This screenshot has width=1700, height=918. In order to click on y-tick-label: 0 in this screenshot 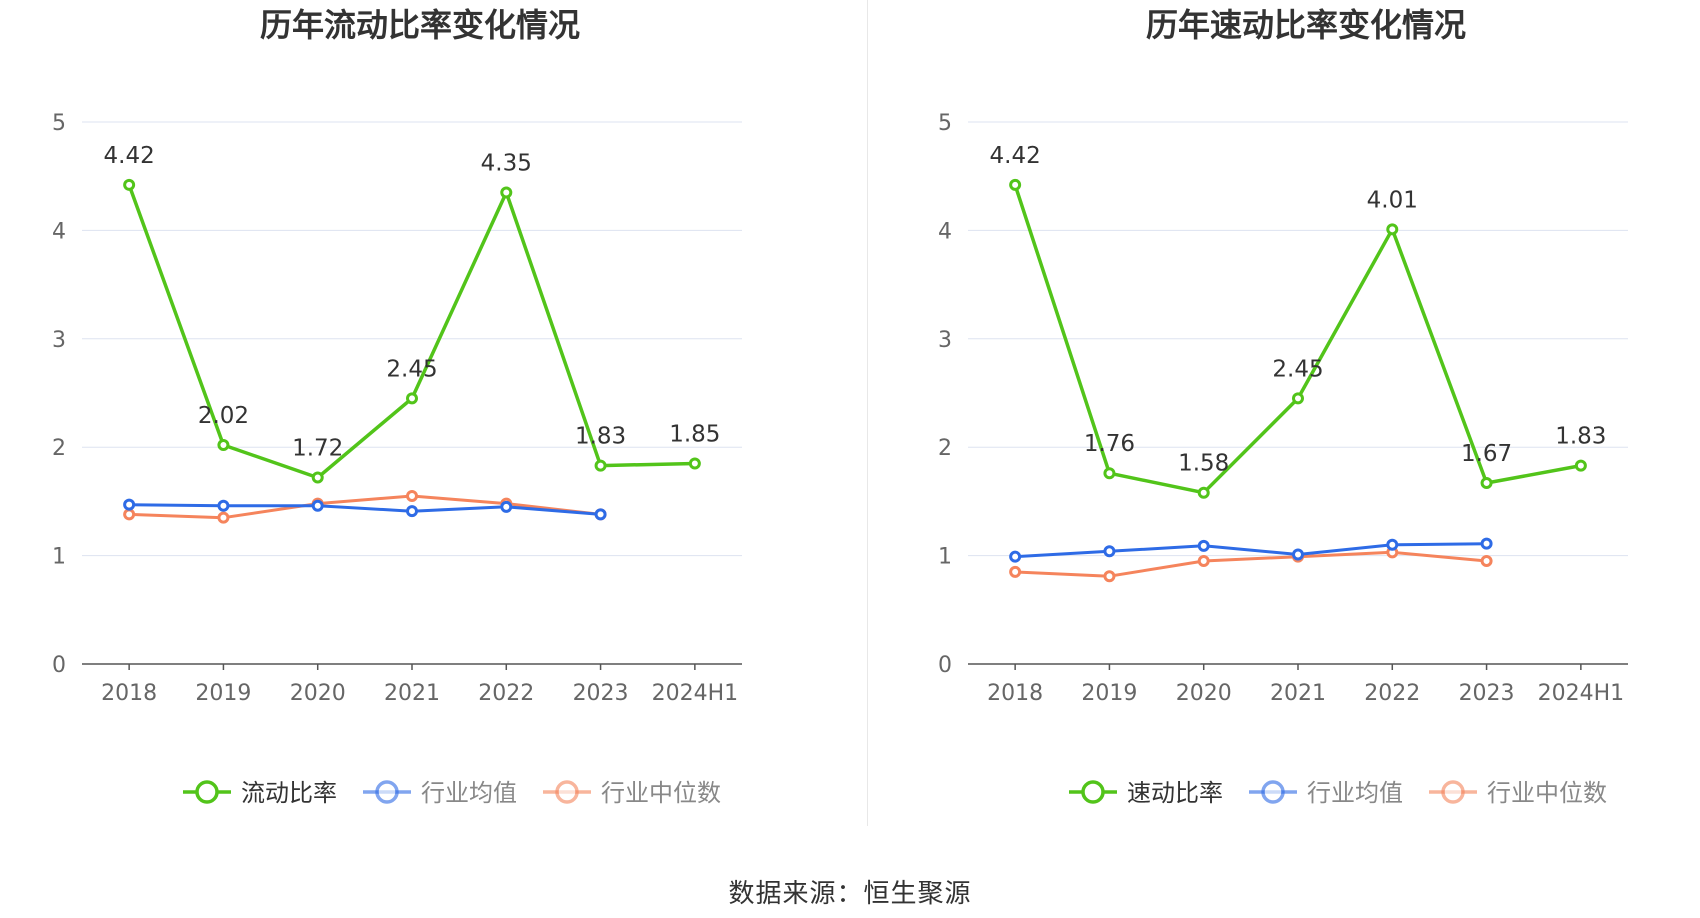, I will do `click(945, 665)`.